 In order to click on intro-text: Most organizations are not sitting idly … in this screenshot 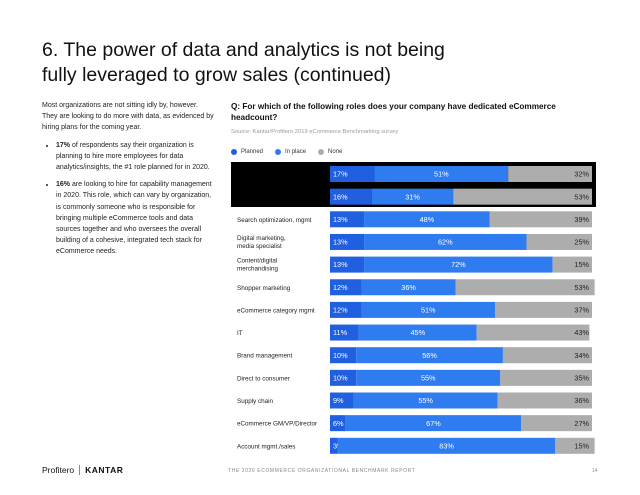, I will do `click(128, 182)`.